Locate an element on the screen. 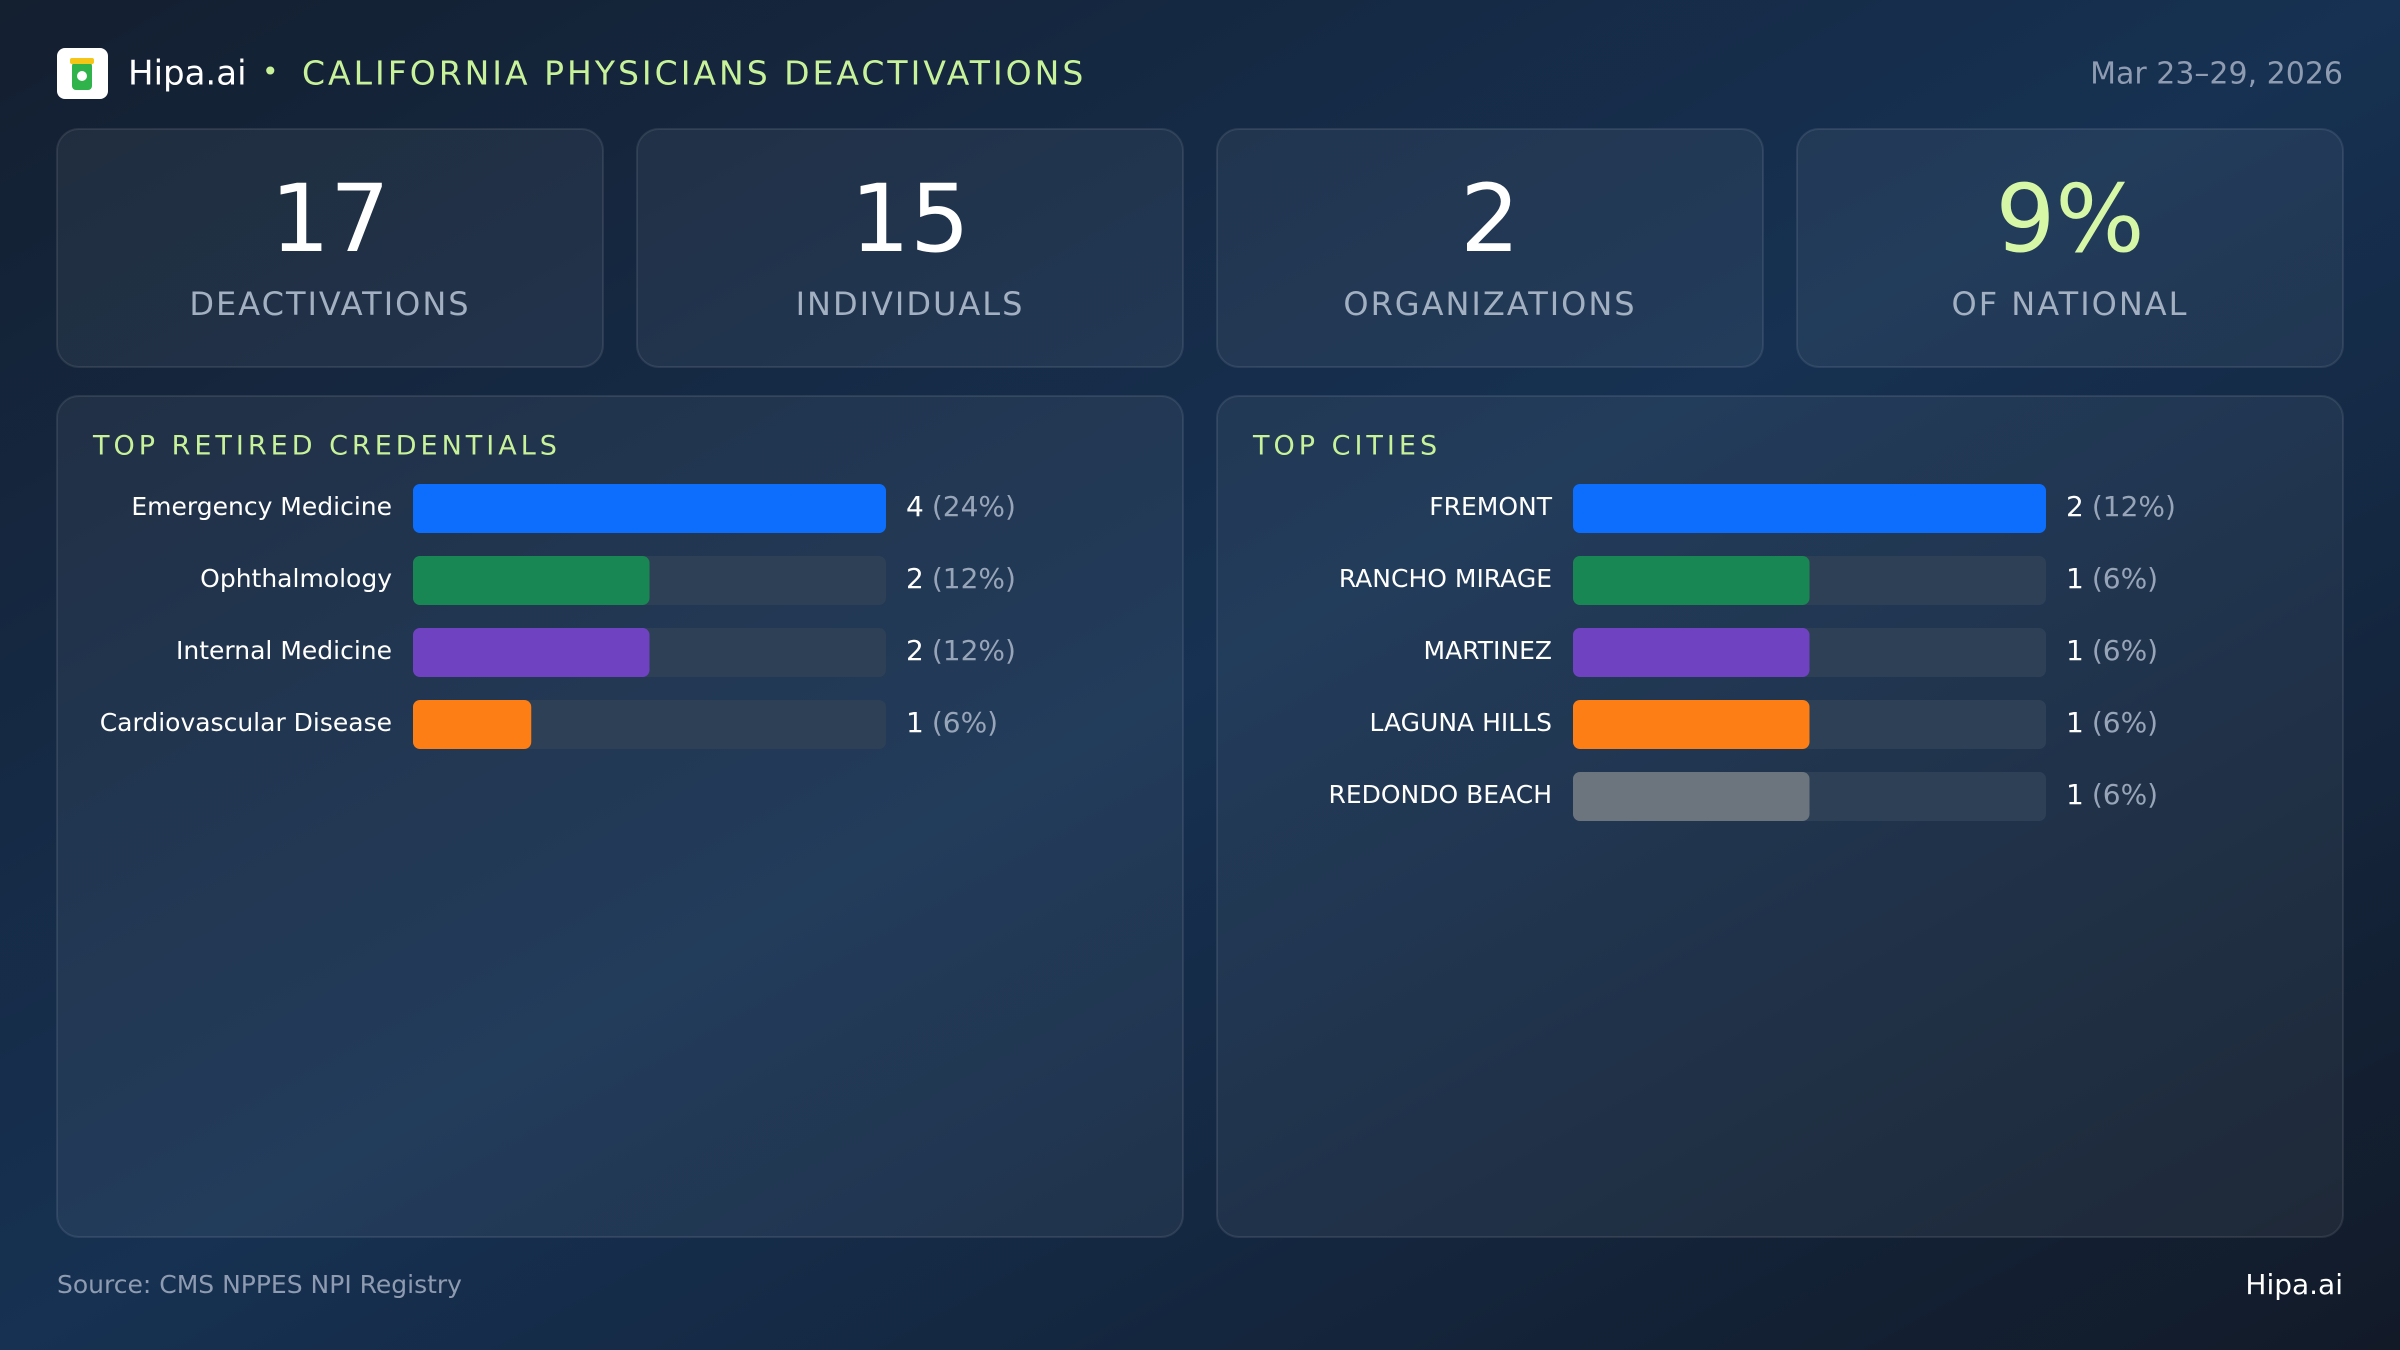 This screenshot has height=1350, width=2400. bar-share: (24%) is located at coordinates (974, 506).